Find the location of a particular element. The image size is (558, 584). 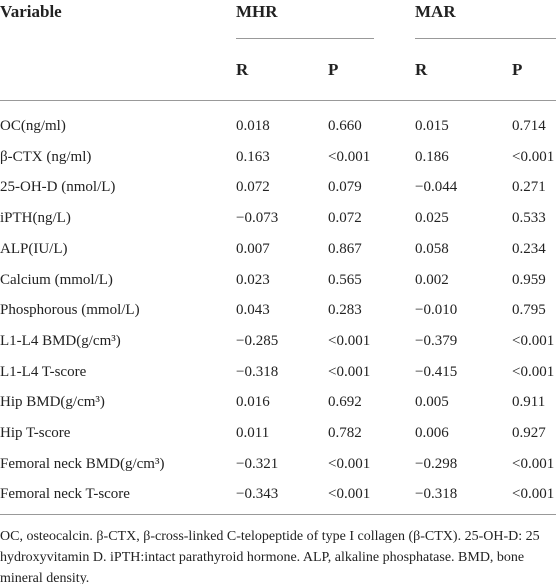

cell: 0.867 is located at coordinates (345, 248).